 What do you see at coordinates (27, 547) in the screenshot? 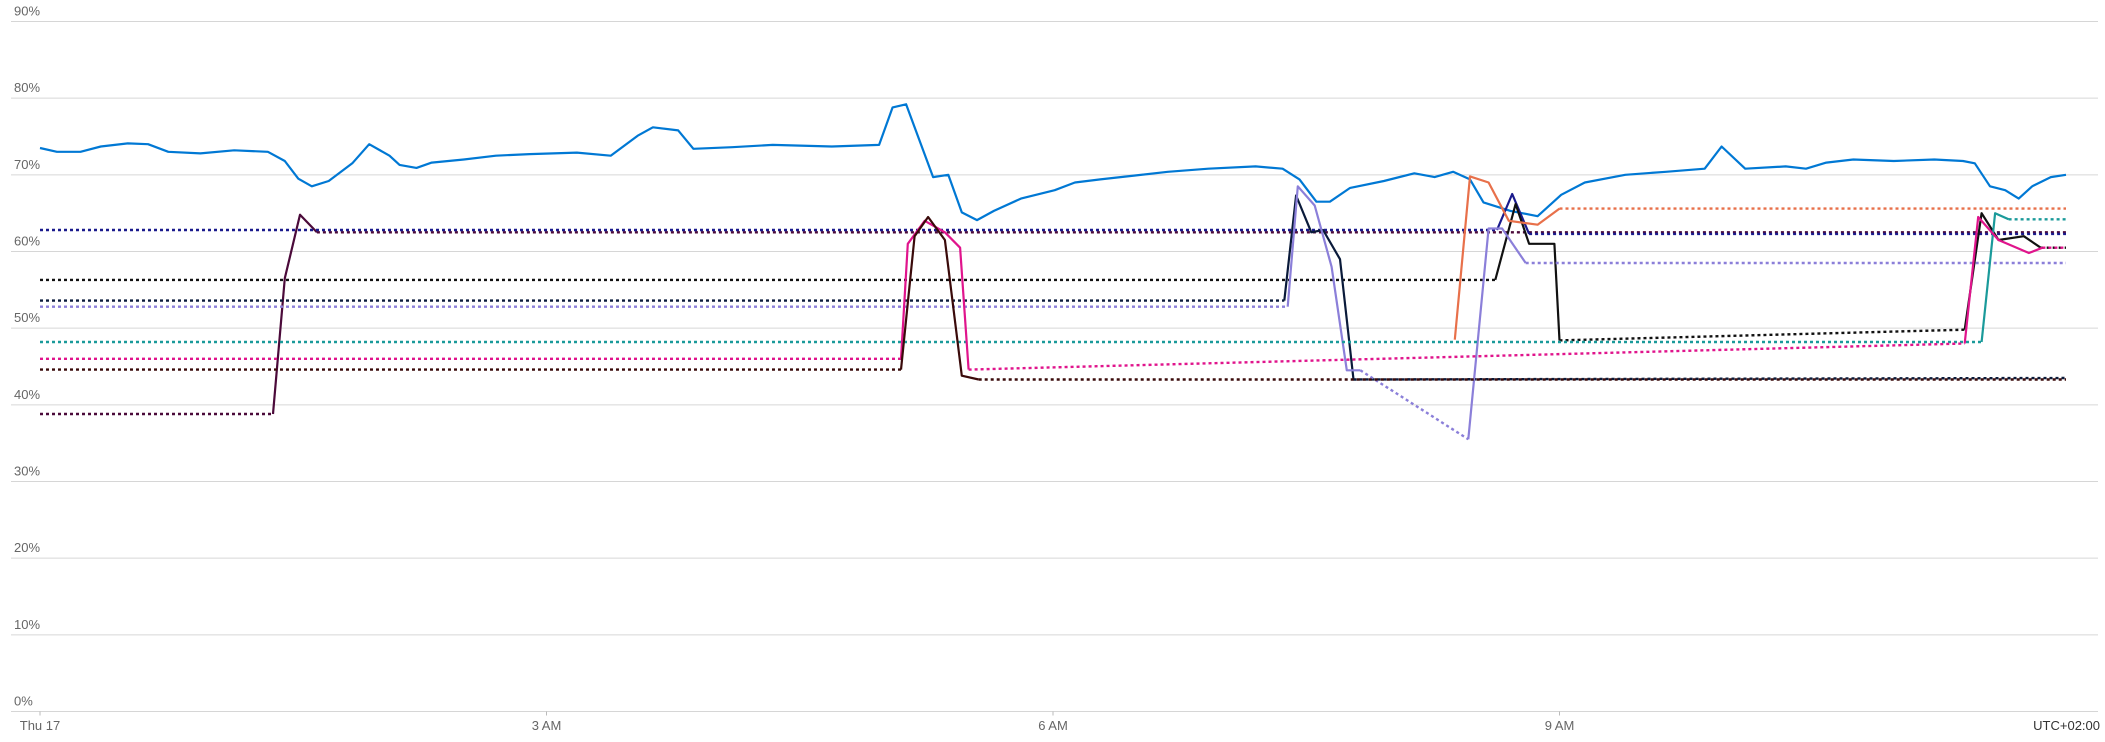
I see `y-tick-label: 20%` at bounding box center [27, 547].